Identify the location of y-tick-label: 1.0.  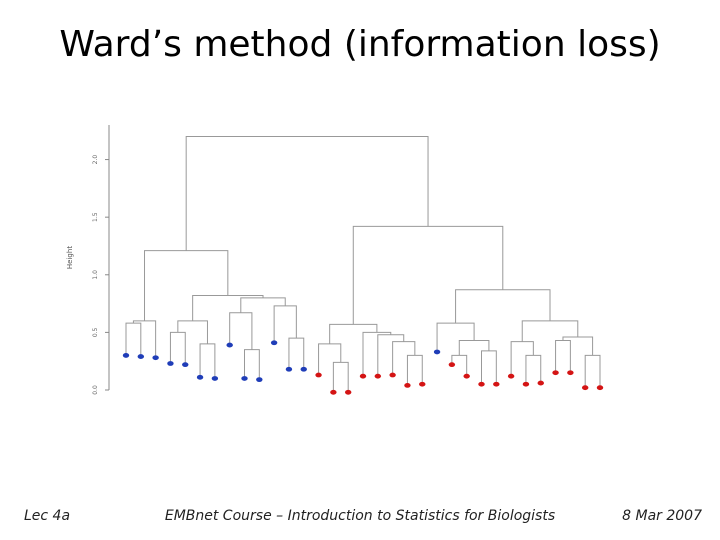
(95, 275).